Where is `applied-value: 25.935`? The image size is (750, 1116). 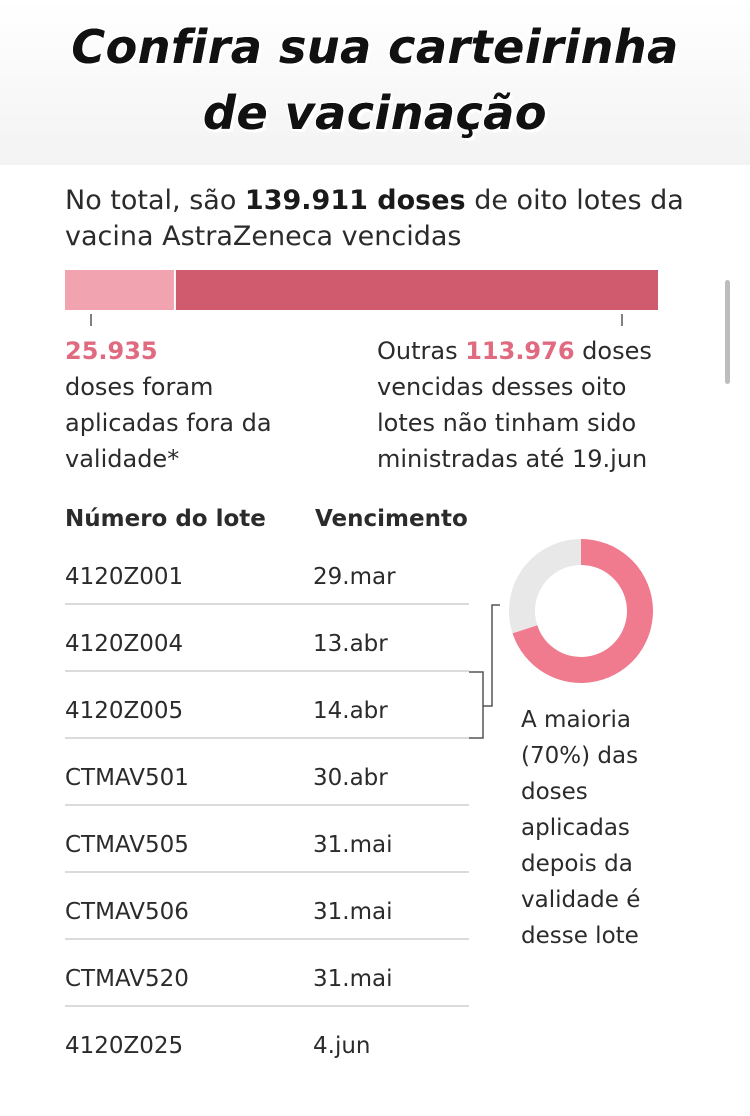
applied-value: 25.935 is located at coordinates (111, 351).